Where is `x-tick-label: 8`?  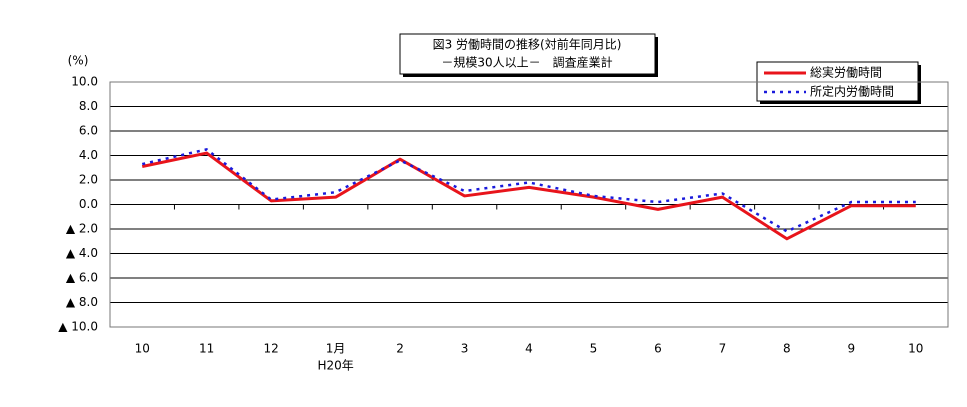 x-tick-label: 8 is located at coordinates (787, 349).